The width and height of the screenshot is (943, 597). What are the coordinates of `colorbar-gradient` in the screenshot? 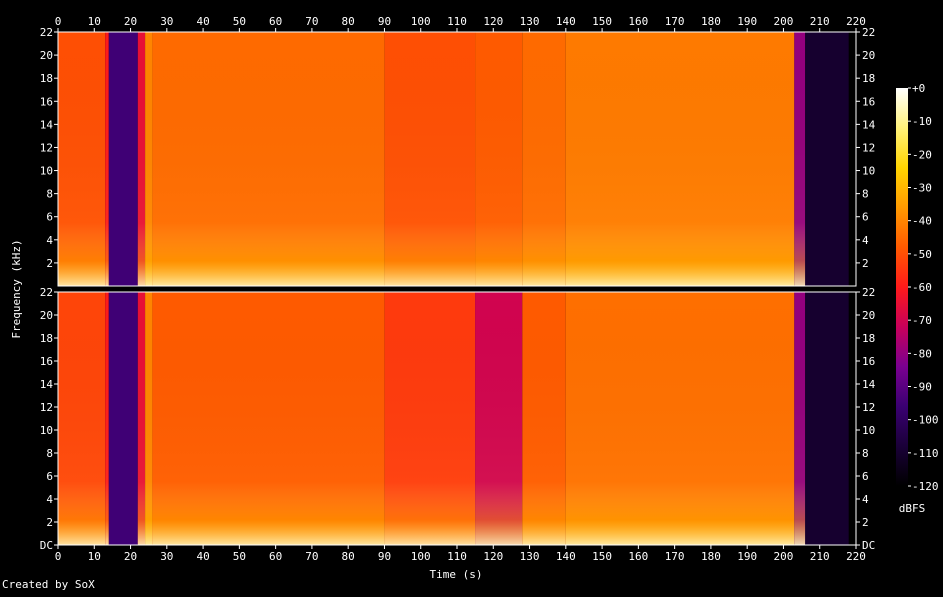 It's located at (902, 287).